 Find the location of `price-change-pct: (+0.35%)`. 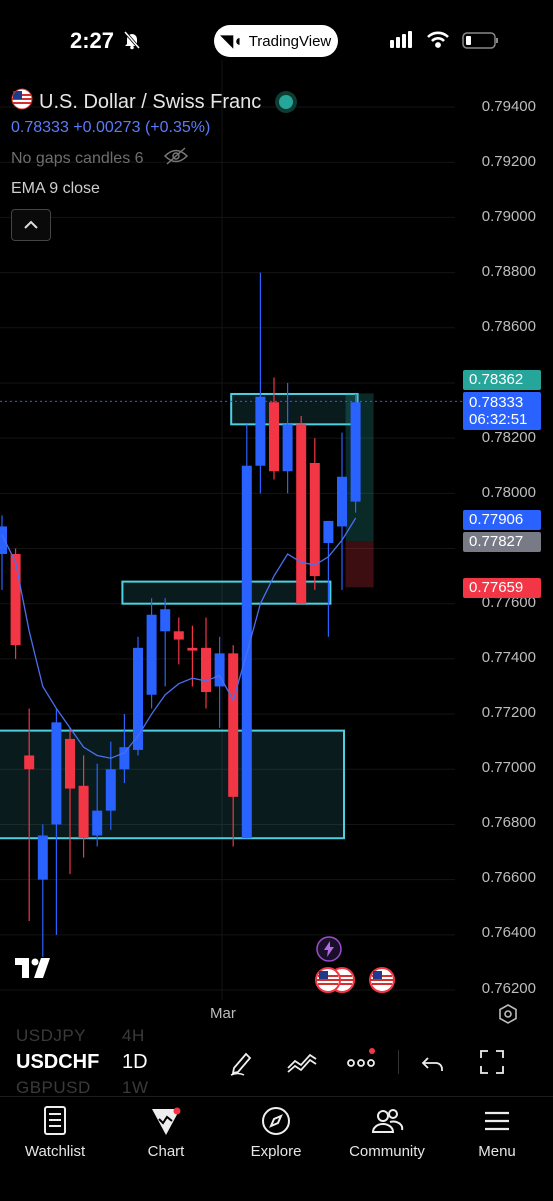

price-change-pct: (+0.35%) is located at coordinates (177, 127).